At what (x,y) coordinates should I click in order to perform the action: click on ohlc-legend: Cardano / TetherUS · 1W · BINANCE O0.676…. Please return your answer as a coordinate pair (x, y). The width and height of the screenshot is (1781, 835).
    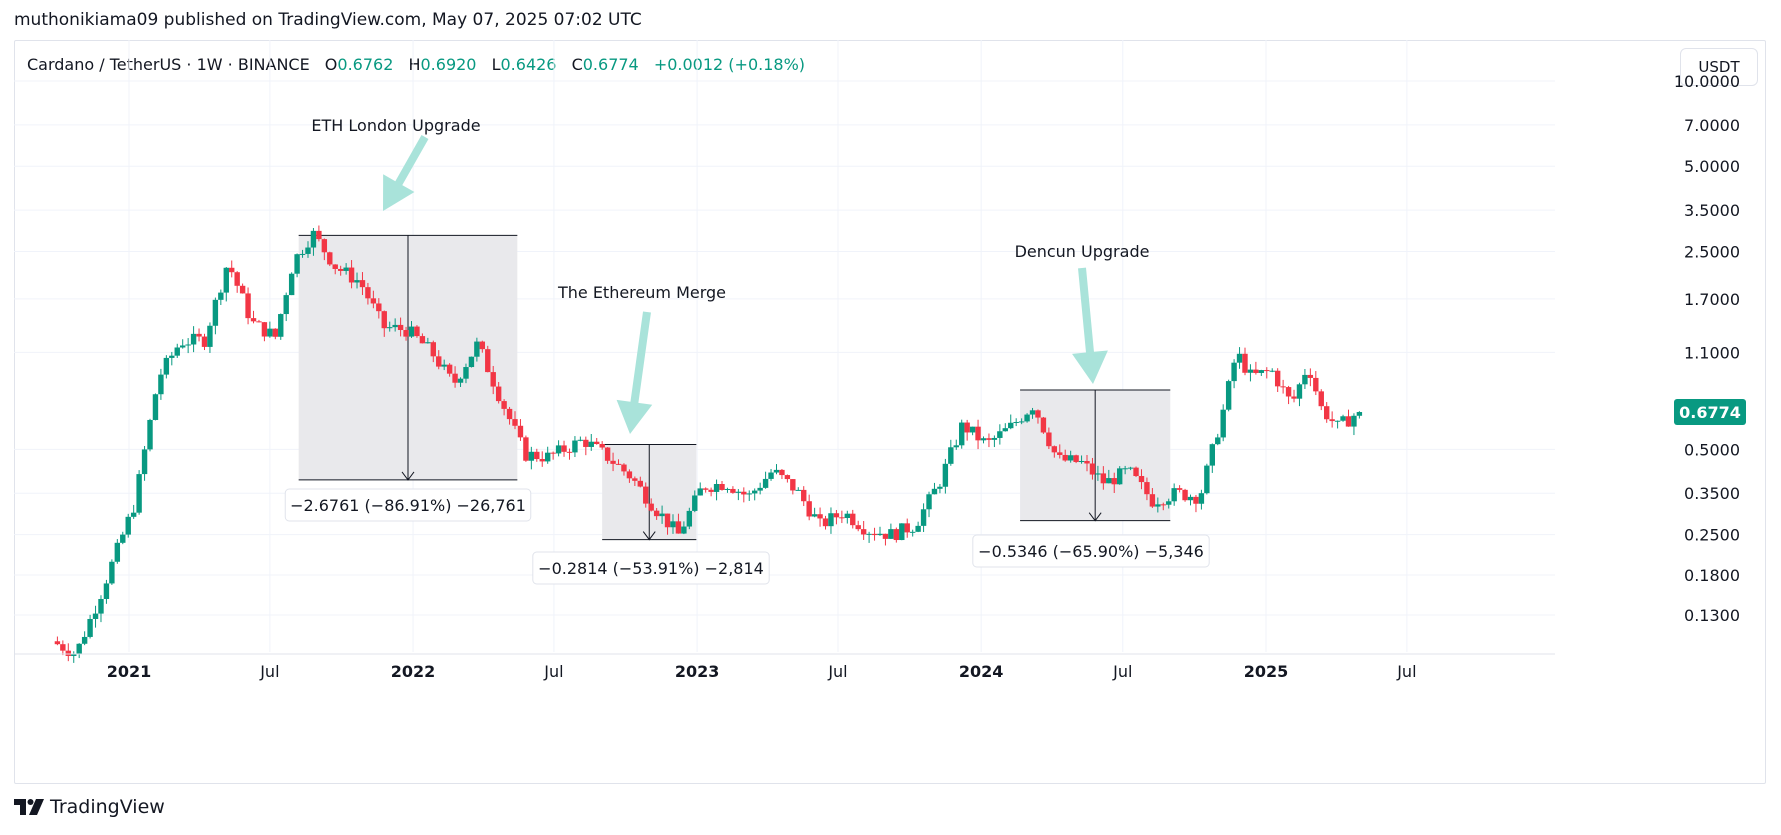
    Looking at the image, I should click on (416, 64).